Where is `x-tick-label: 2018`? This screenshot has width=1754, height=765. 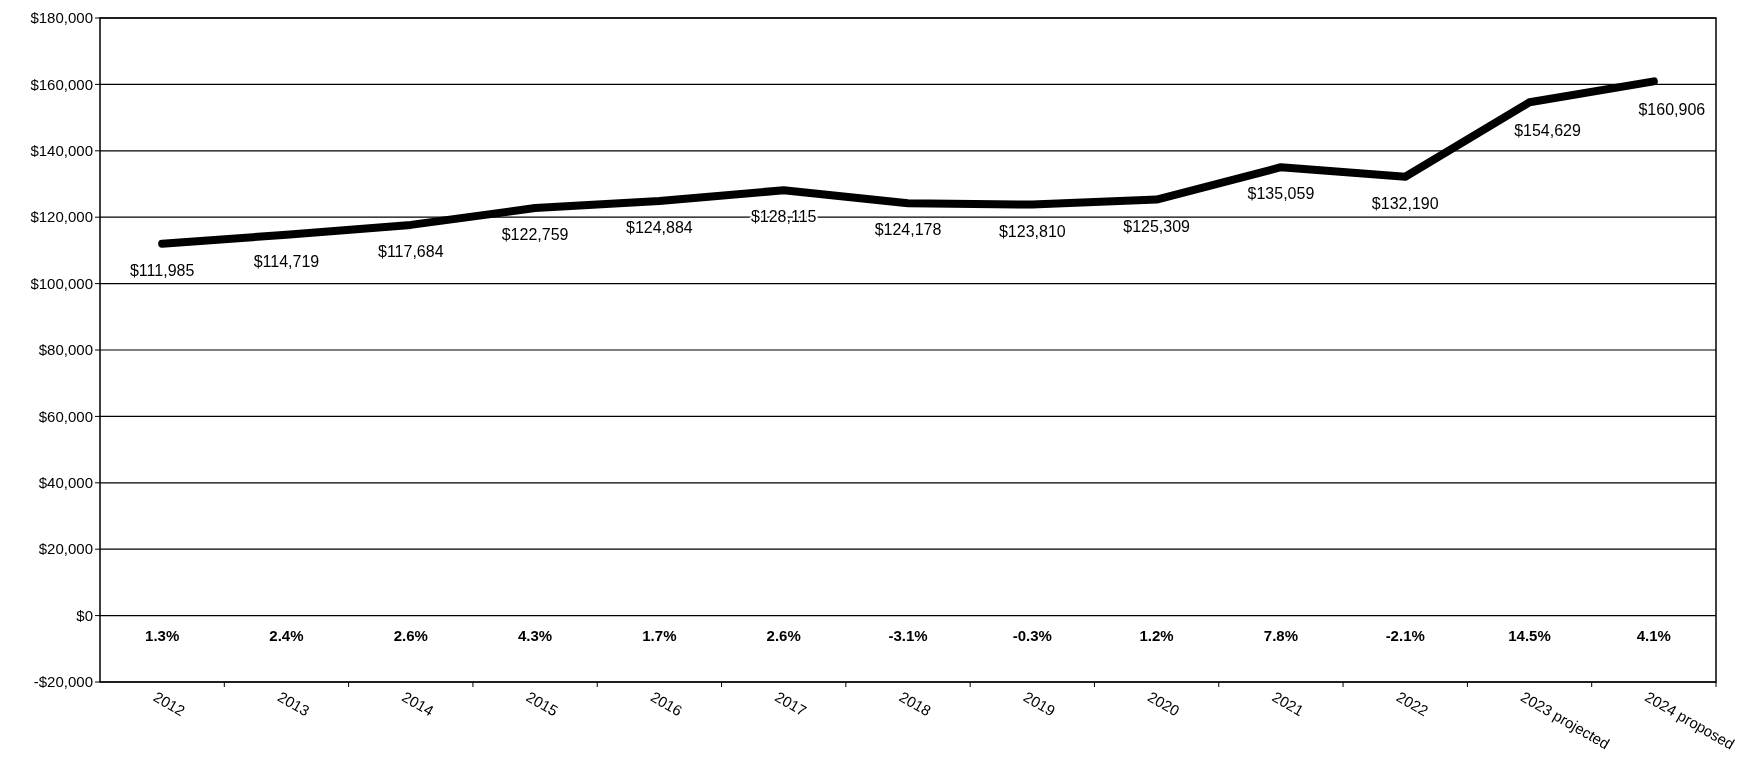
x-tick-label: 2018 is located at coordinates (915, 703).